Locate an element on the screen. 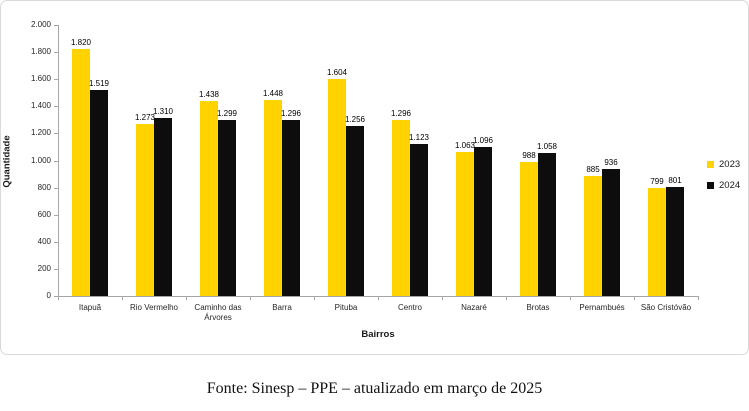 This screenshot has height=411, width=749. bar-2023-Barra is located at coordinates (273, 197).